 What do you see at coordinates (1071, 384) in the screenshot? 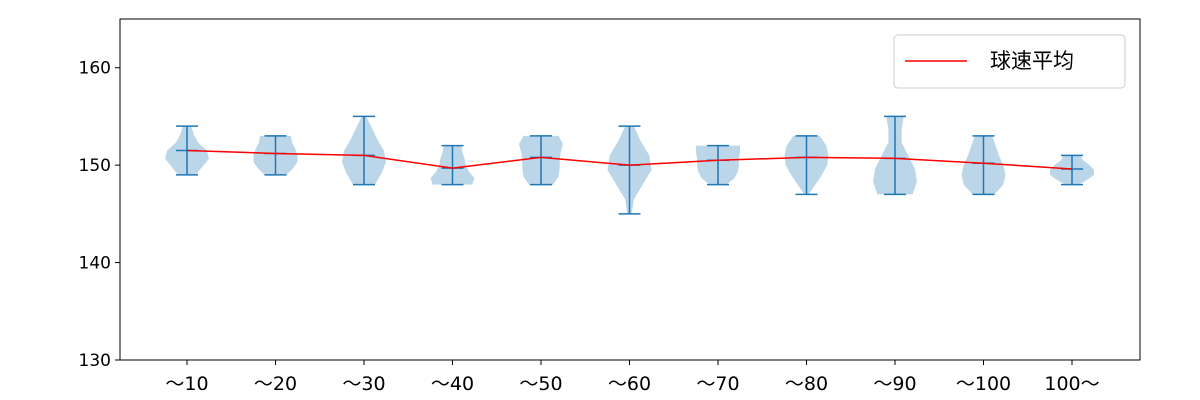
I see `x-tick-label: 100～` at bounding box center [1071, 384].